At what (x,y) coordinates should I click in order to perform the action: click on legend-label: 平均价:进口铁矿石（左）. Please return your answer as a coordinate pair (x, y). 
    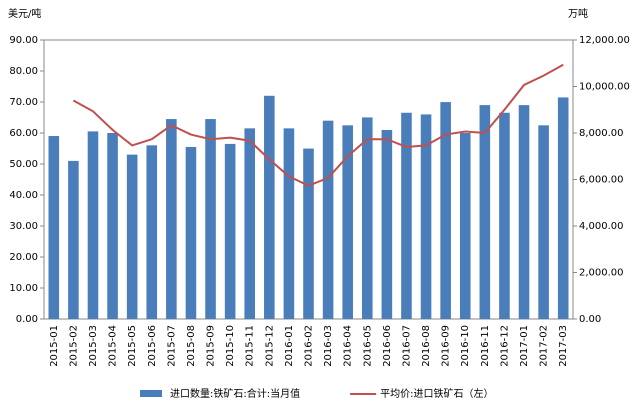
    Looking at the image, I should click on (436, 393).